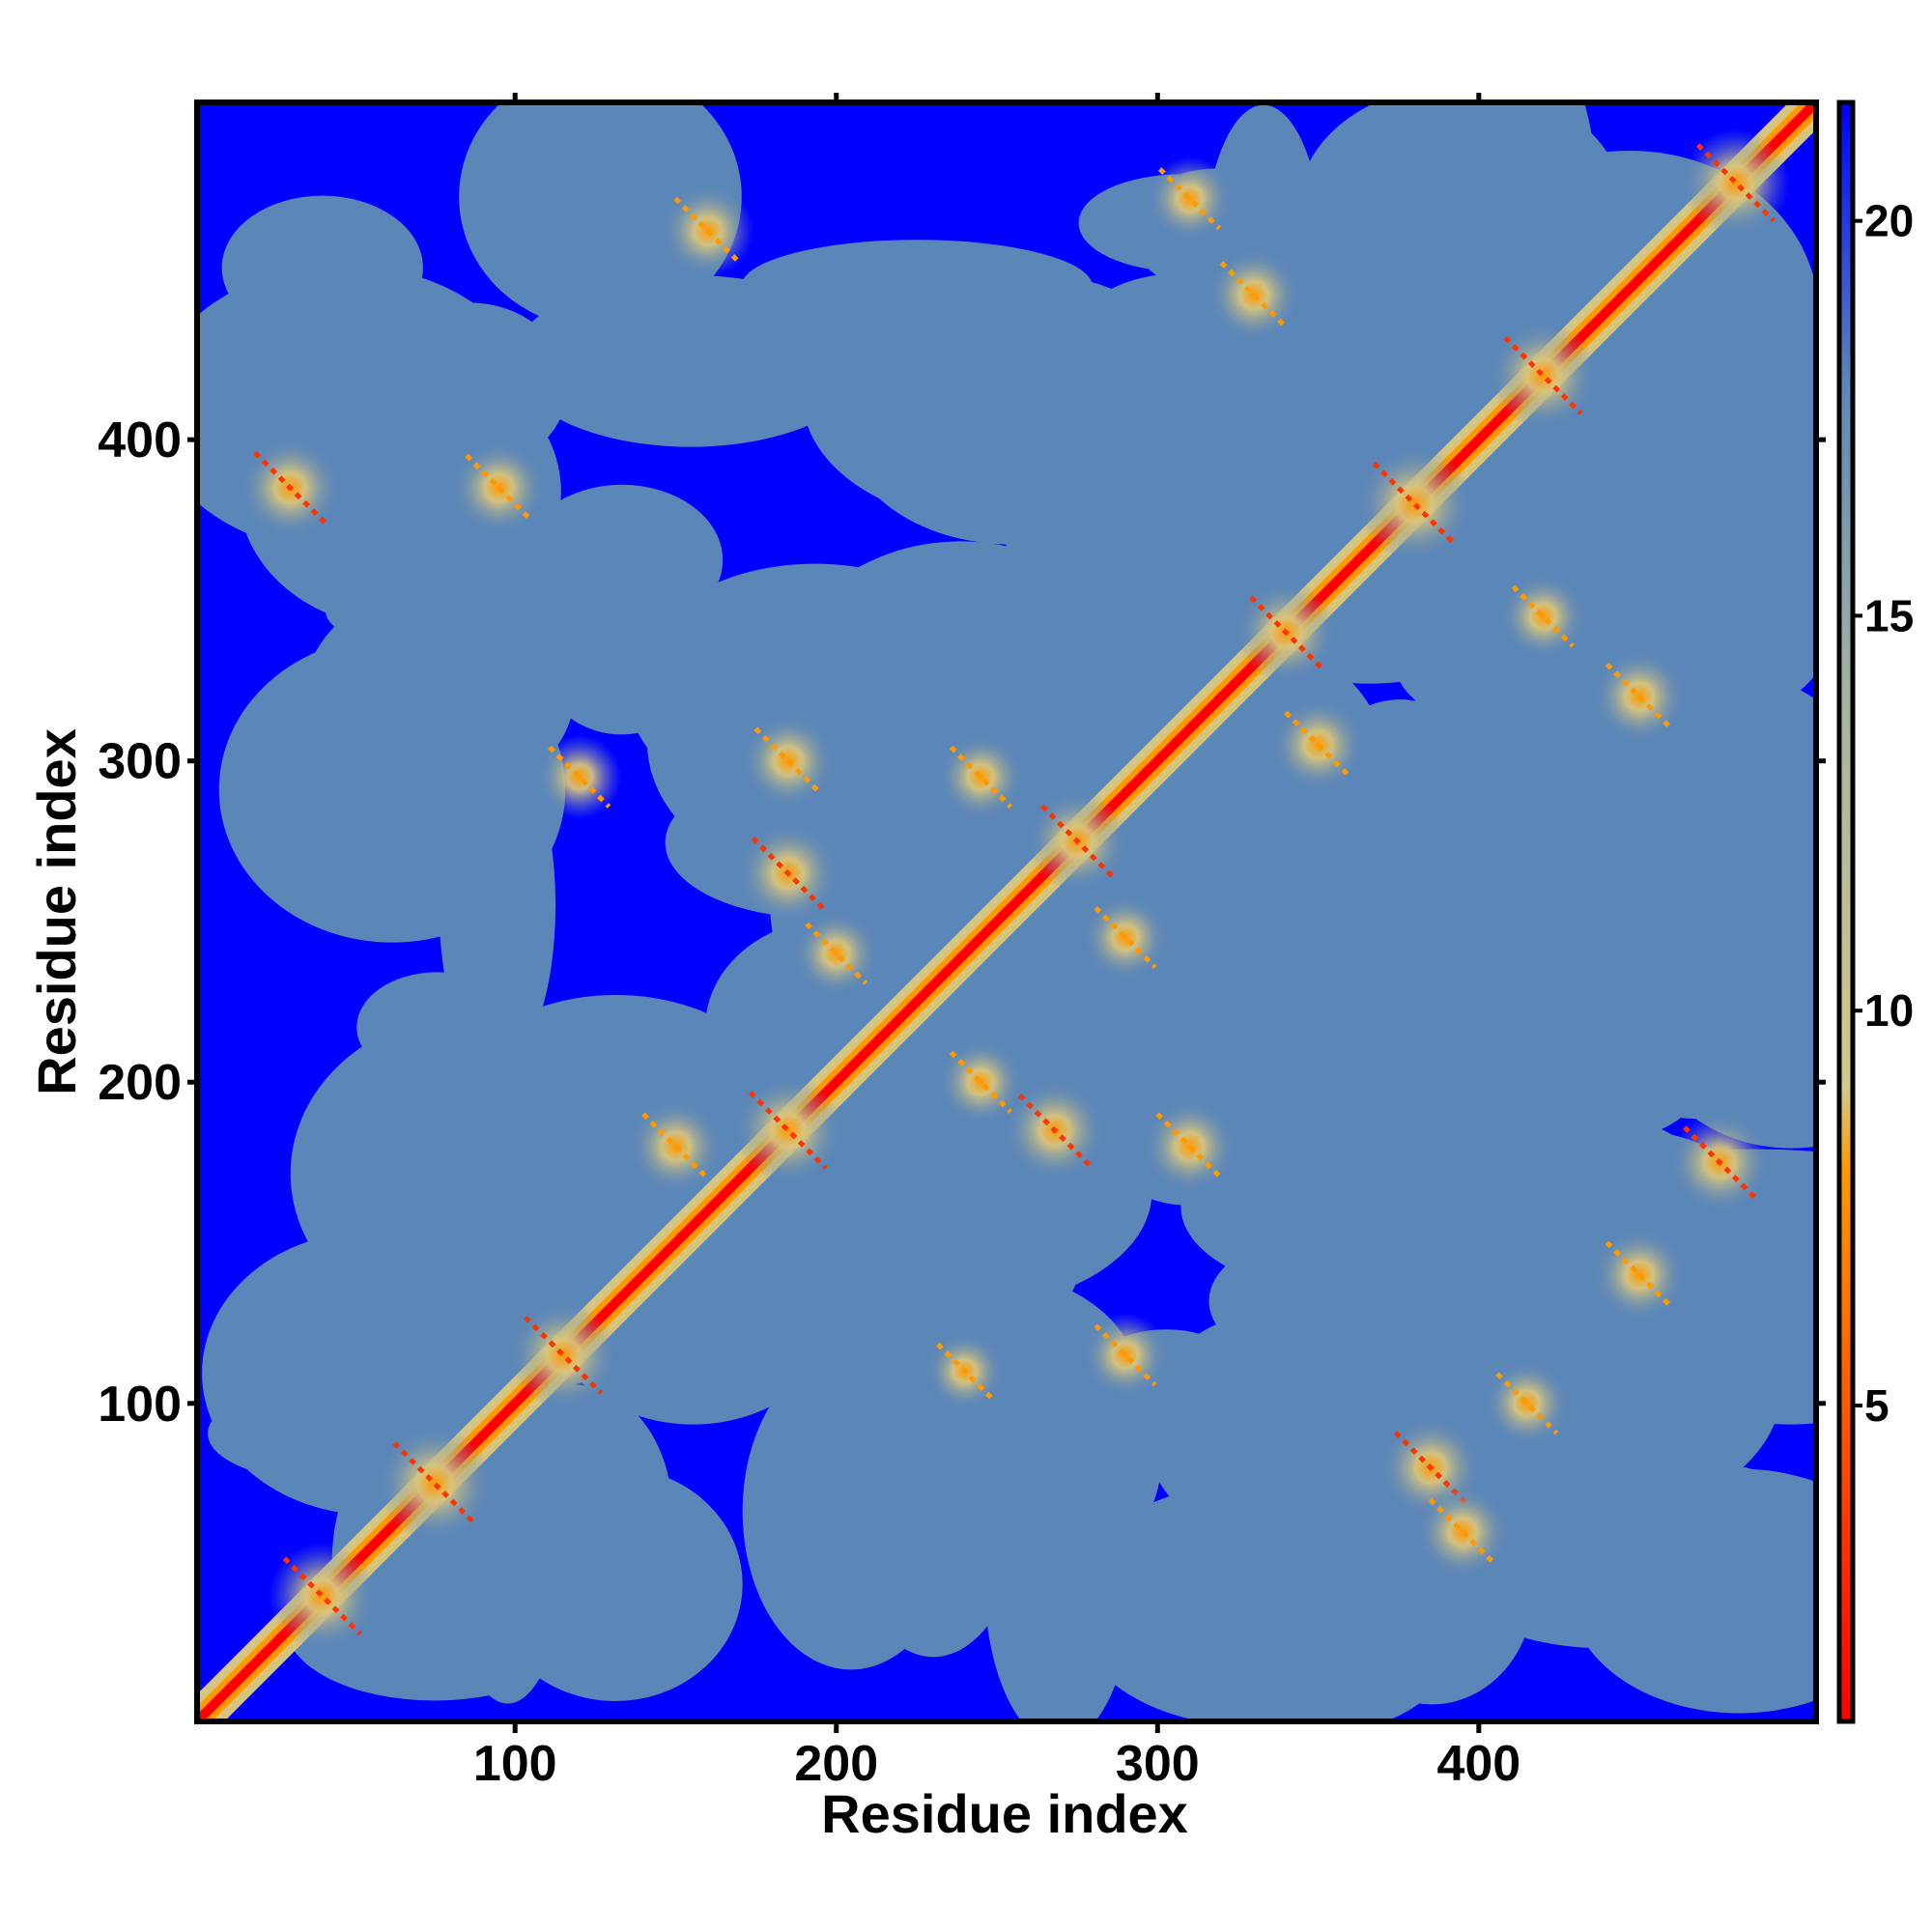  I want to click on colorbar-tick-label: 15, so click(1889, 615).